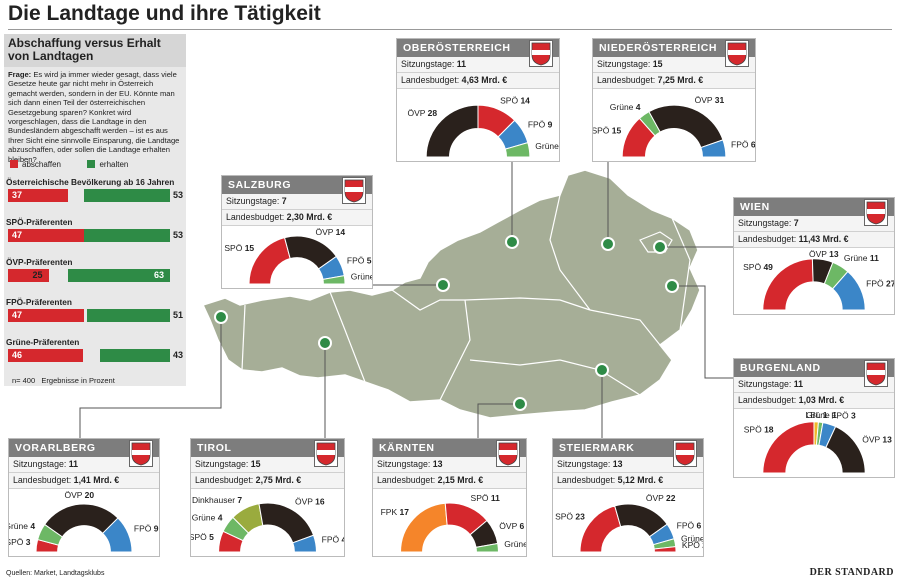  What do you see at coordinates (823, 239) in the screenshot?
I see `landesbudget-value: 11,43 Mrd. €` at bounding box center [823, 239].